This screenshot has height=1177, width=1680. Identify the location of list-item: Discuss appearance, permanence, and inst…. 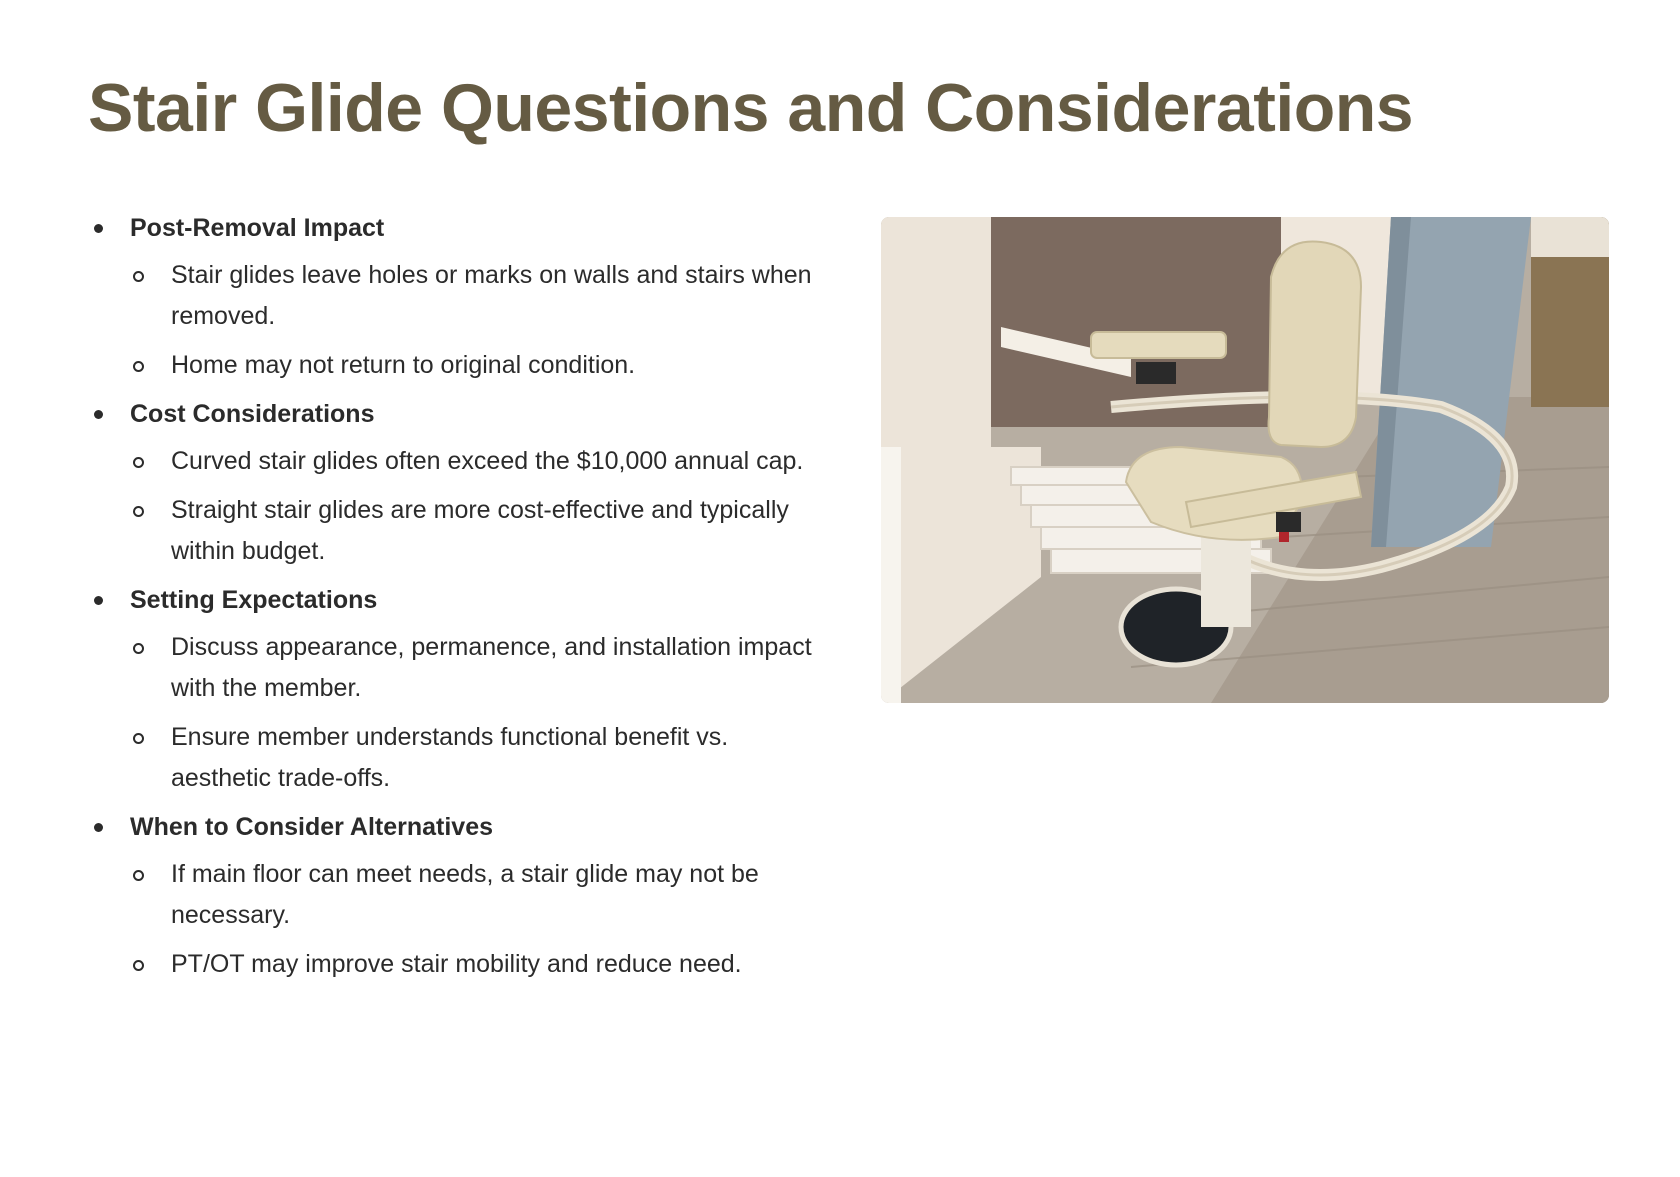
(479, 668).